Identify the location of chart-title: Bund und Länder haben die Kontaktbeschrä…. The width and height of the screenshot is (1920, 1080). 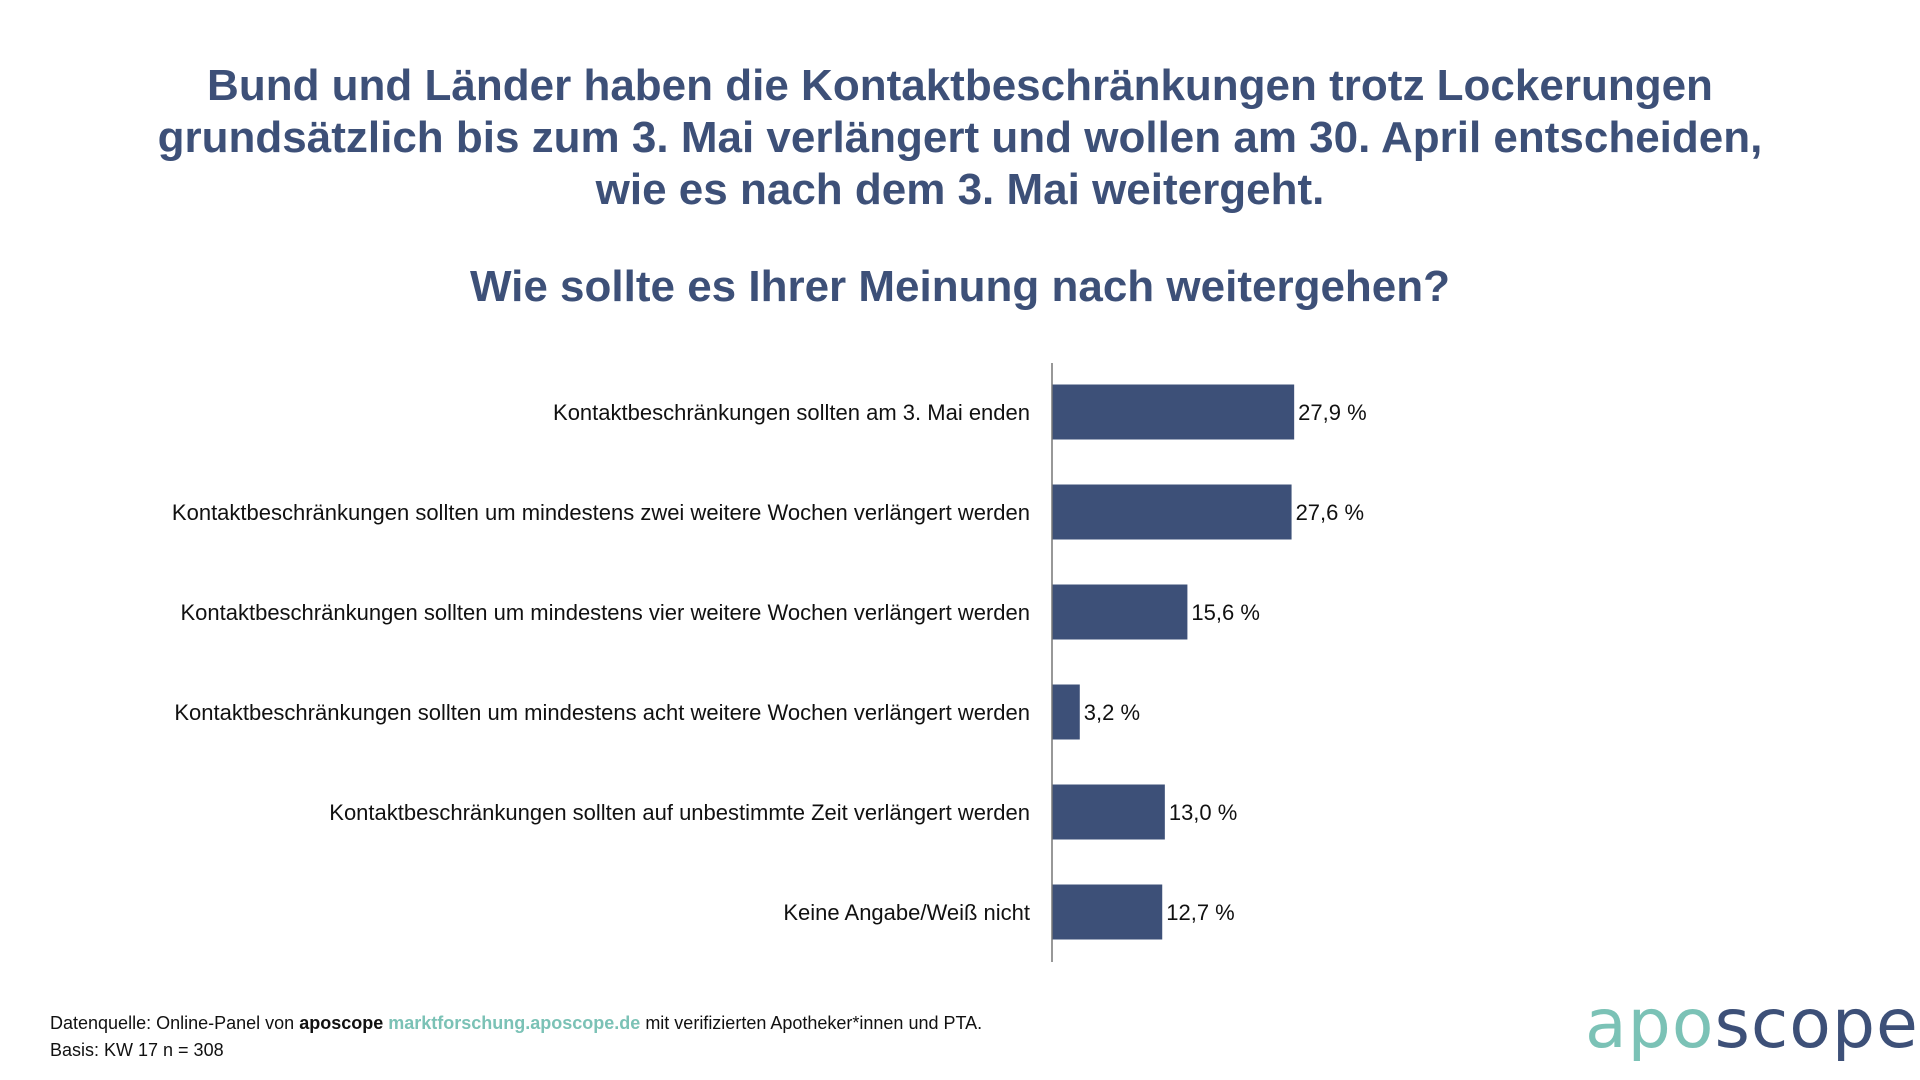
(960, 138).